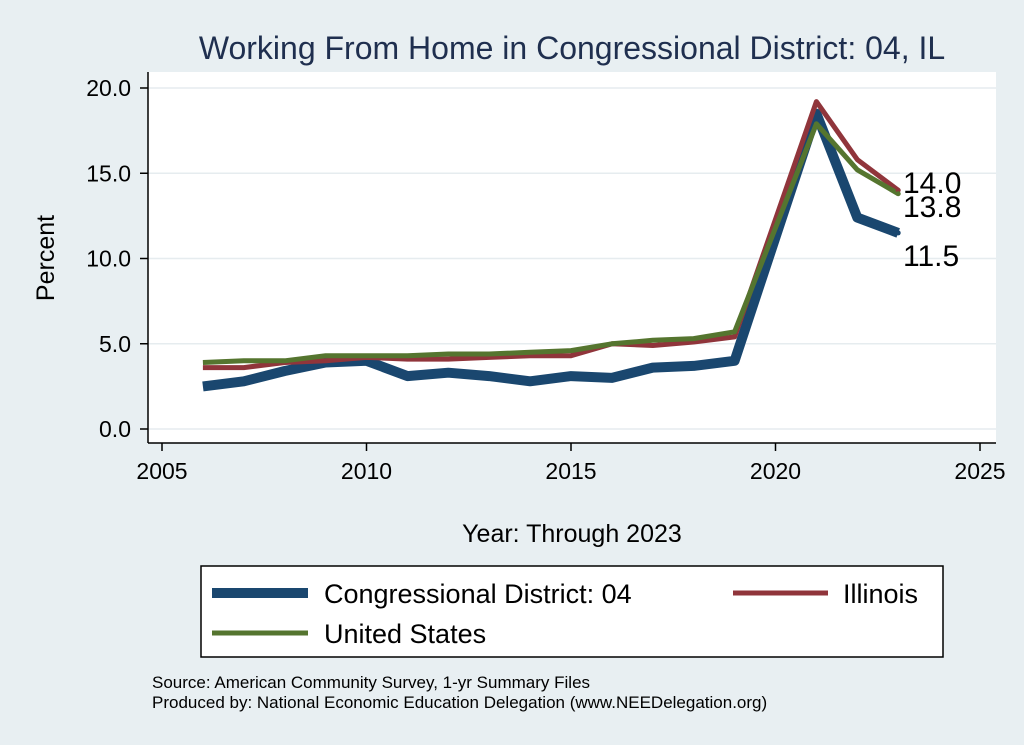  Describe the element at coordinates (405, 634) in the screenshot. I see `legend-label: United States` at that location.